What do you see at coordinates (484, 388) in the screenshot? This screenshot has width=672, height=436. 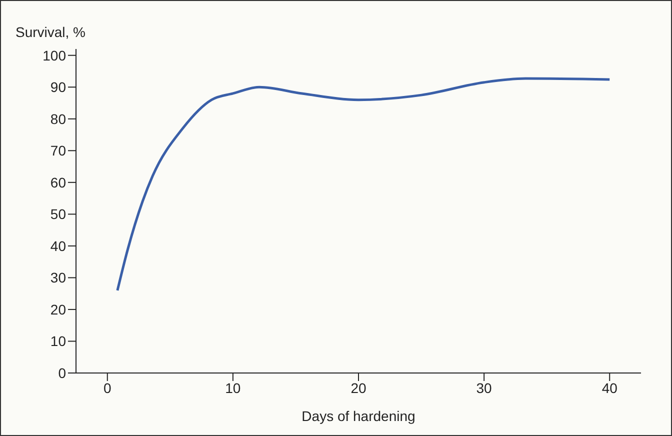 I see `x-tick-label: 30` at bounding box center [484, 388].